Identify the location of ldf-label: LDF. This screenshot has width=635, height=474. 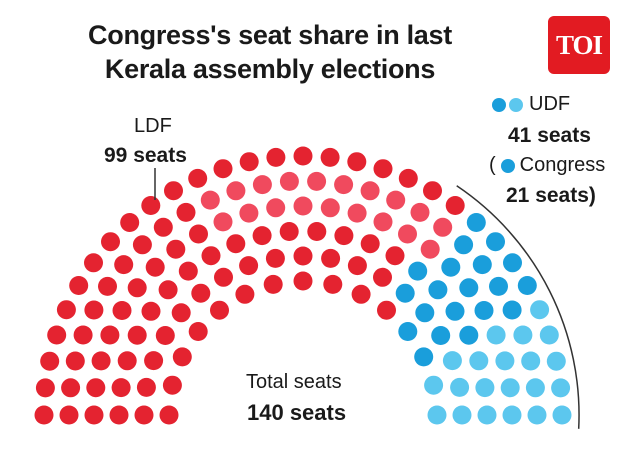
(153, 126).